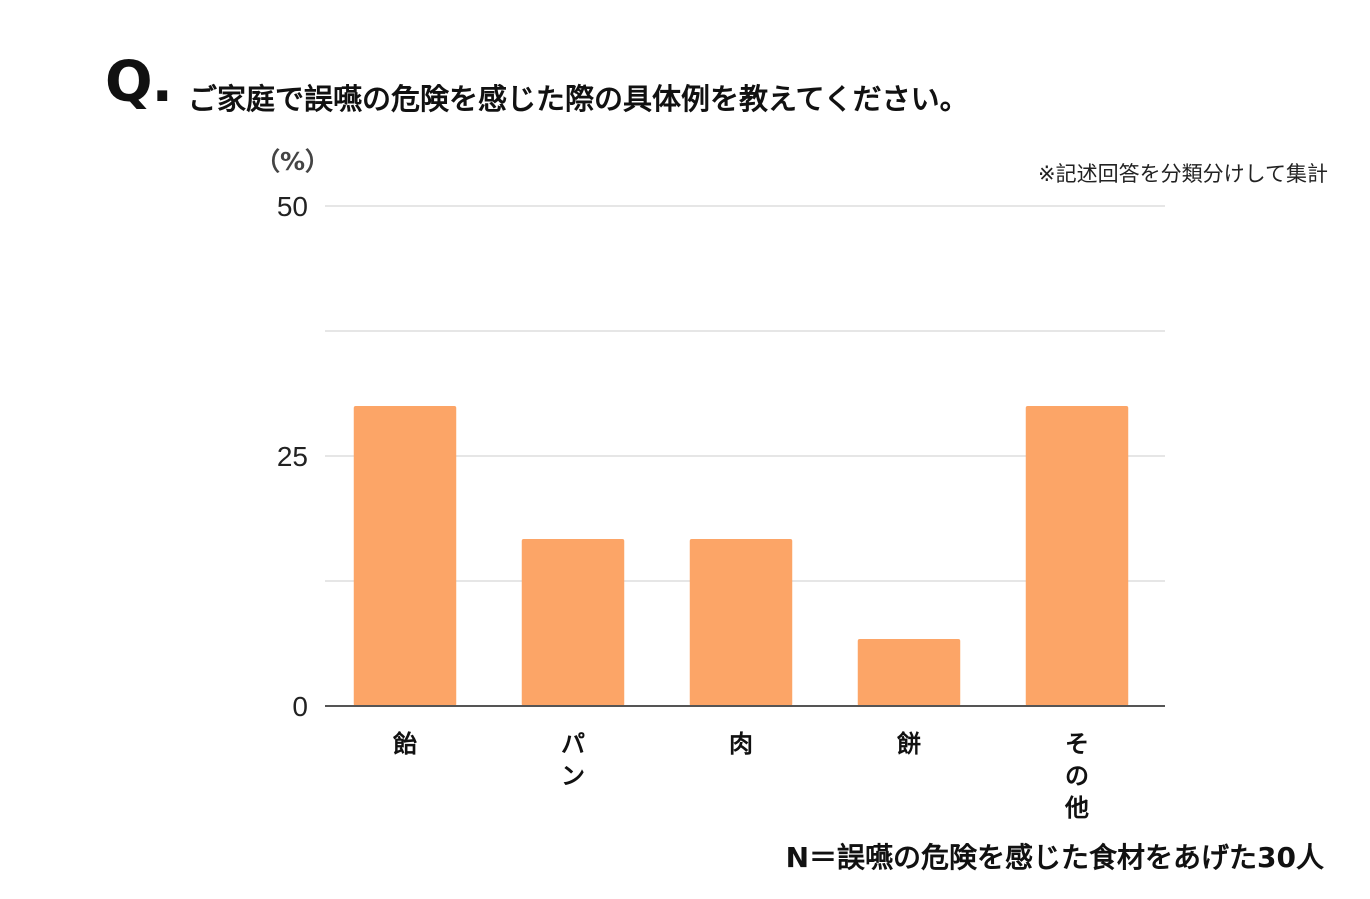 The width and height of the screenshot is (1370, 899). Describe the element at coordinates (300, 706) in the screenshot. I see `y-tick-label: 0` at that location.